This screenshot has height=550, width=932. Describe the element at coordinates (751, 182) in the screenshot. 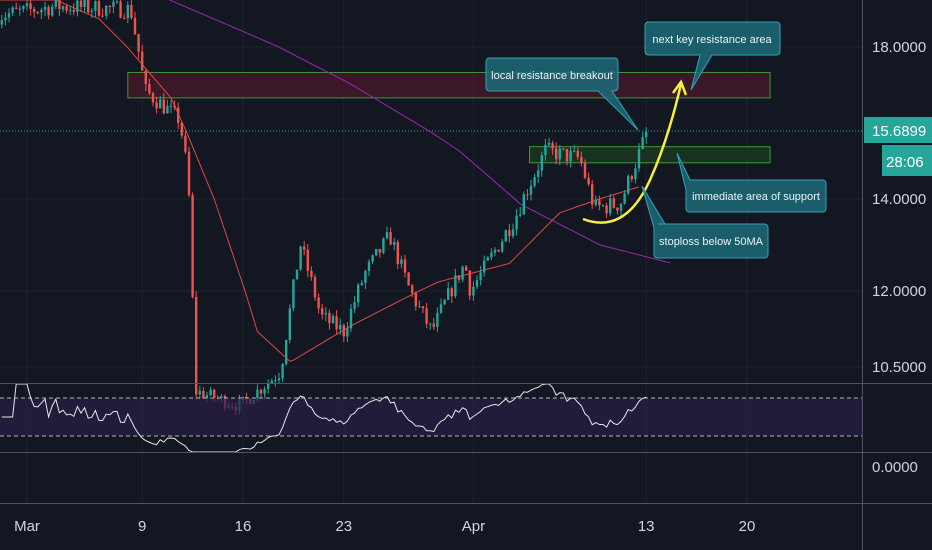

I see `callout-immediate-support: immediate area of support` at that location.